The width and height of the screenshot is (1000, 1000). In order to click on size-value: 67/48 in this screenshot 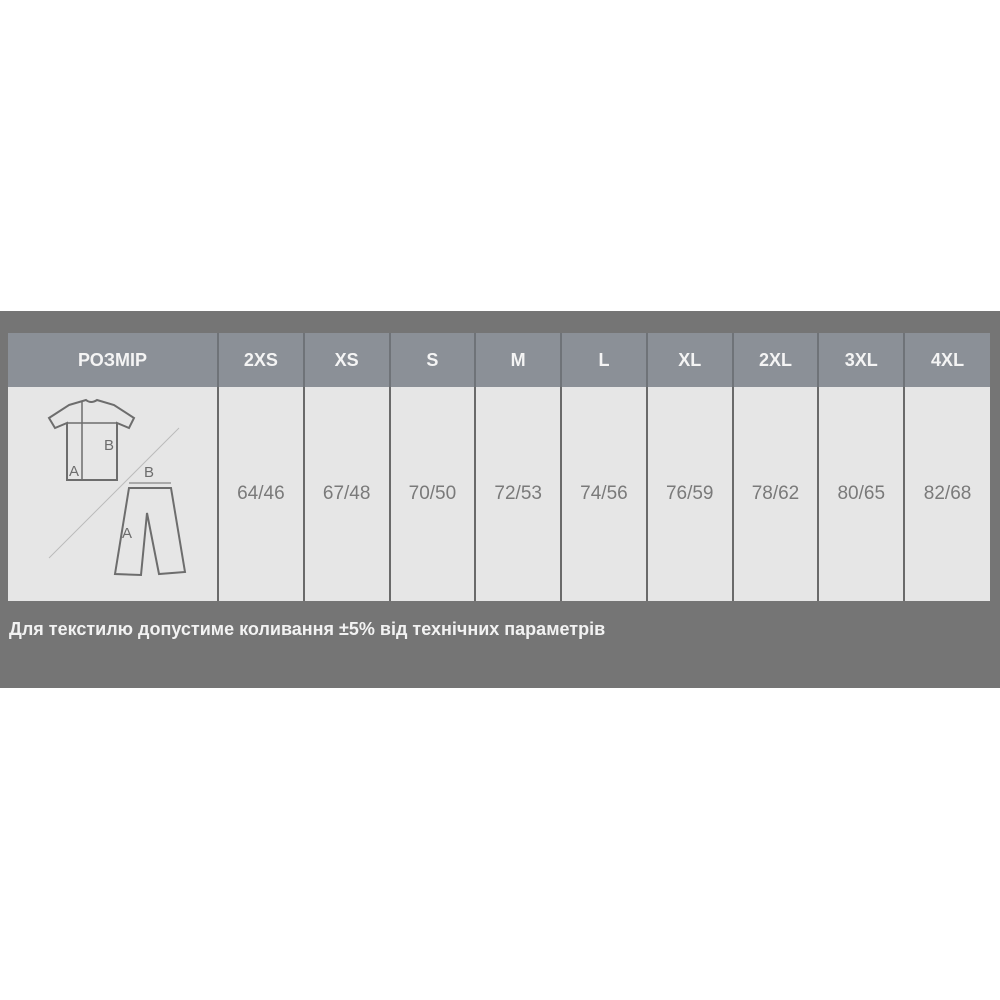, I will do `click(347, 494)`.